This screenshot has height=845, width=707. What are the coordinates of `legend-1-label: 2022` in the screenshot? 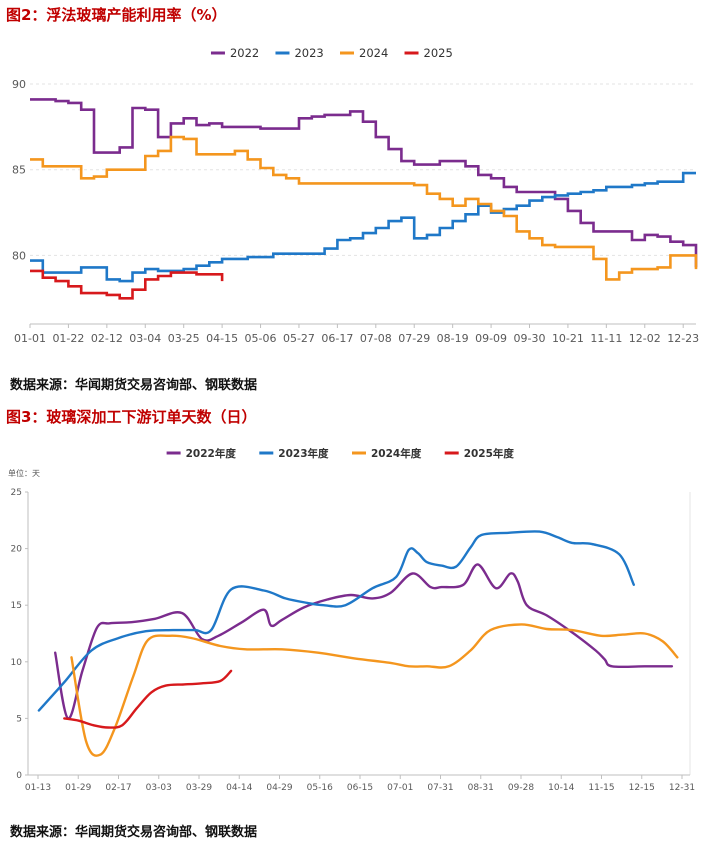 It's located at (244, 53).